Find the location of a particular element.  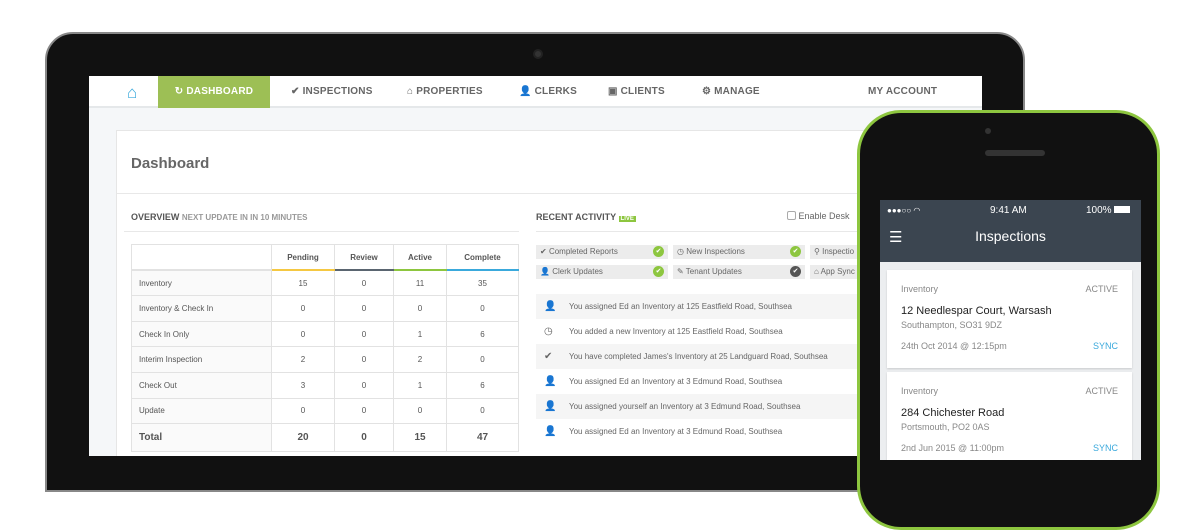

screen-title: Inspections is located at coordinates (1010, 236).